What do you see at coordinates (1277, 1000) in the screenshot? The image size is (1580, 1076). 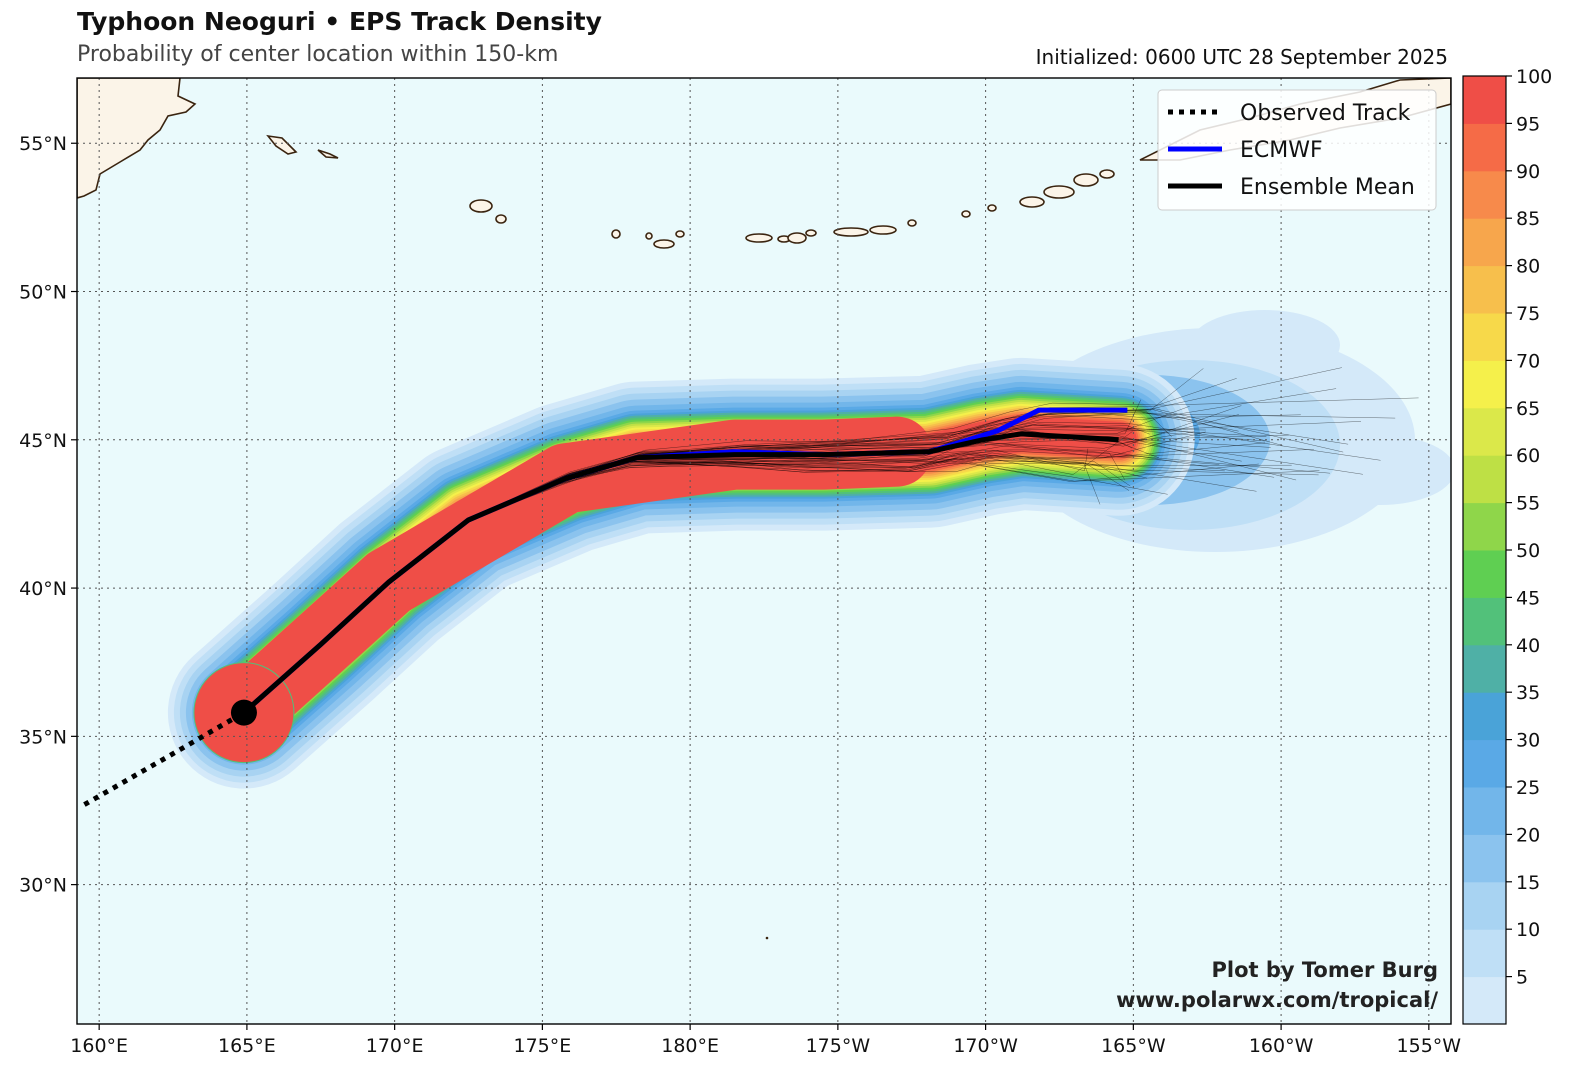 I see `credit-url: www.polarwx.com/tropical/` at bounding box center [1277, 1000].